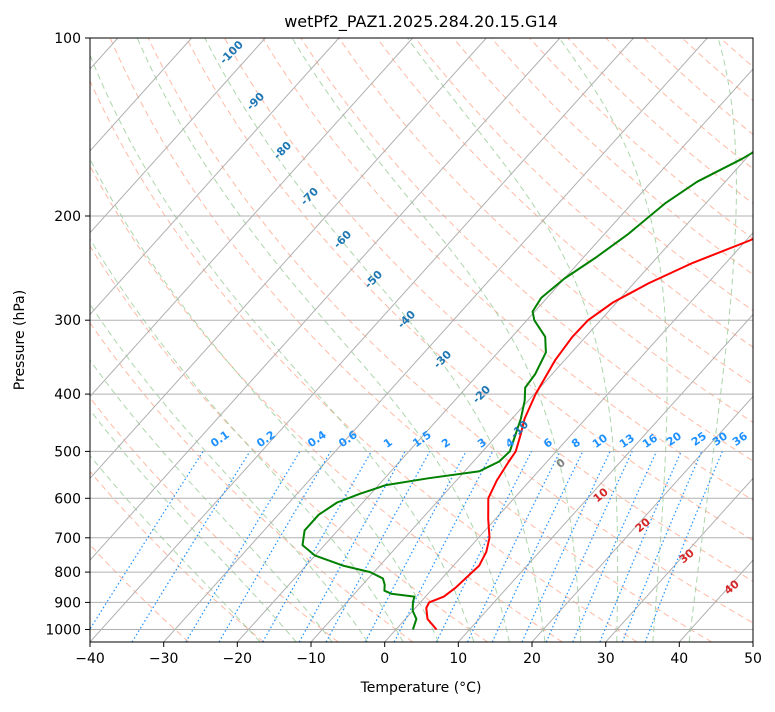 This screenshot has height=712, width=775. I want to click on y-tick-label: 200, so click(67, 217).